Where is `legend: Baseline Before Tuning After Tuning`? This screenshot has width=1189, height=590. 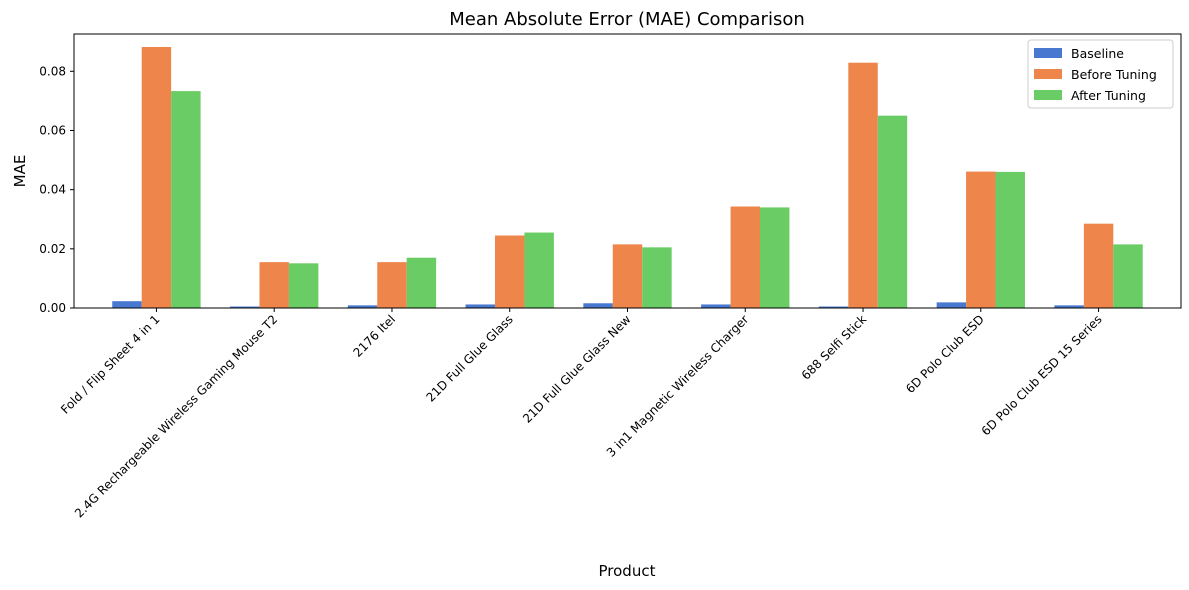 legend: Baseline Before Tuning After Tuning is located at coordinates (1100, 74).